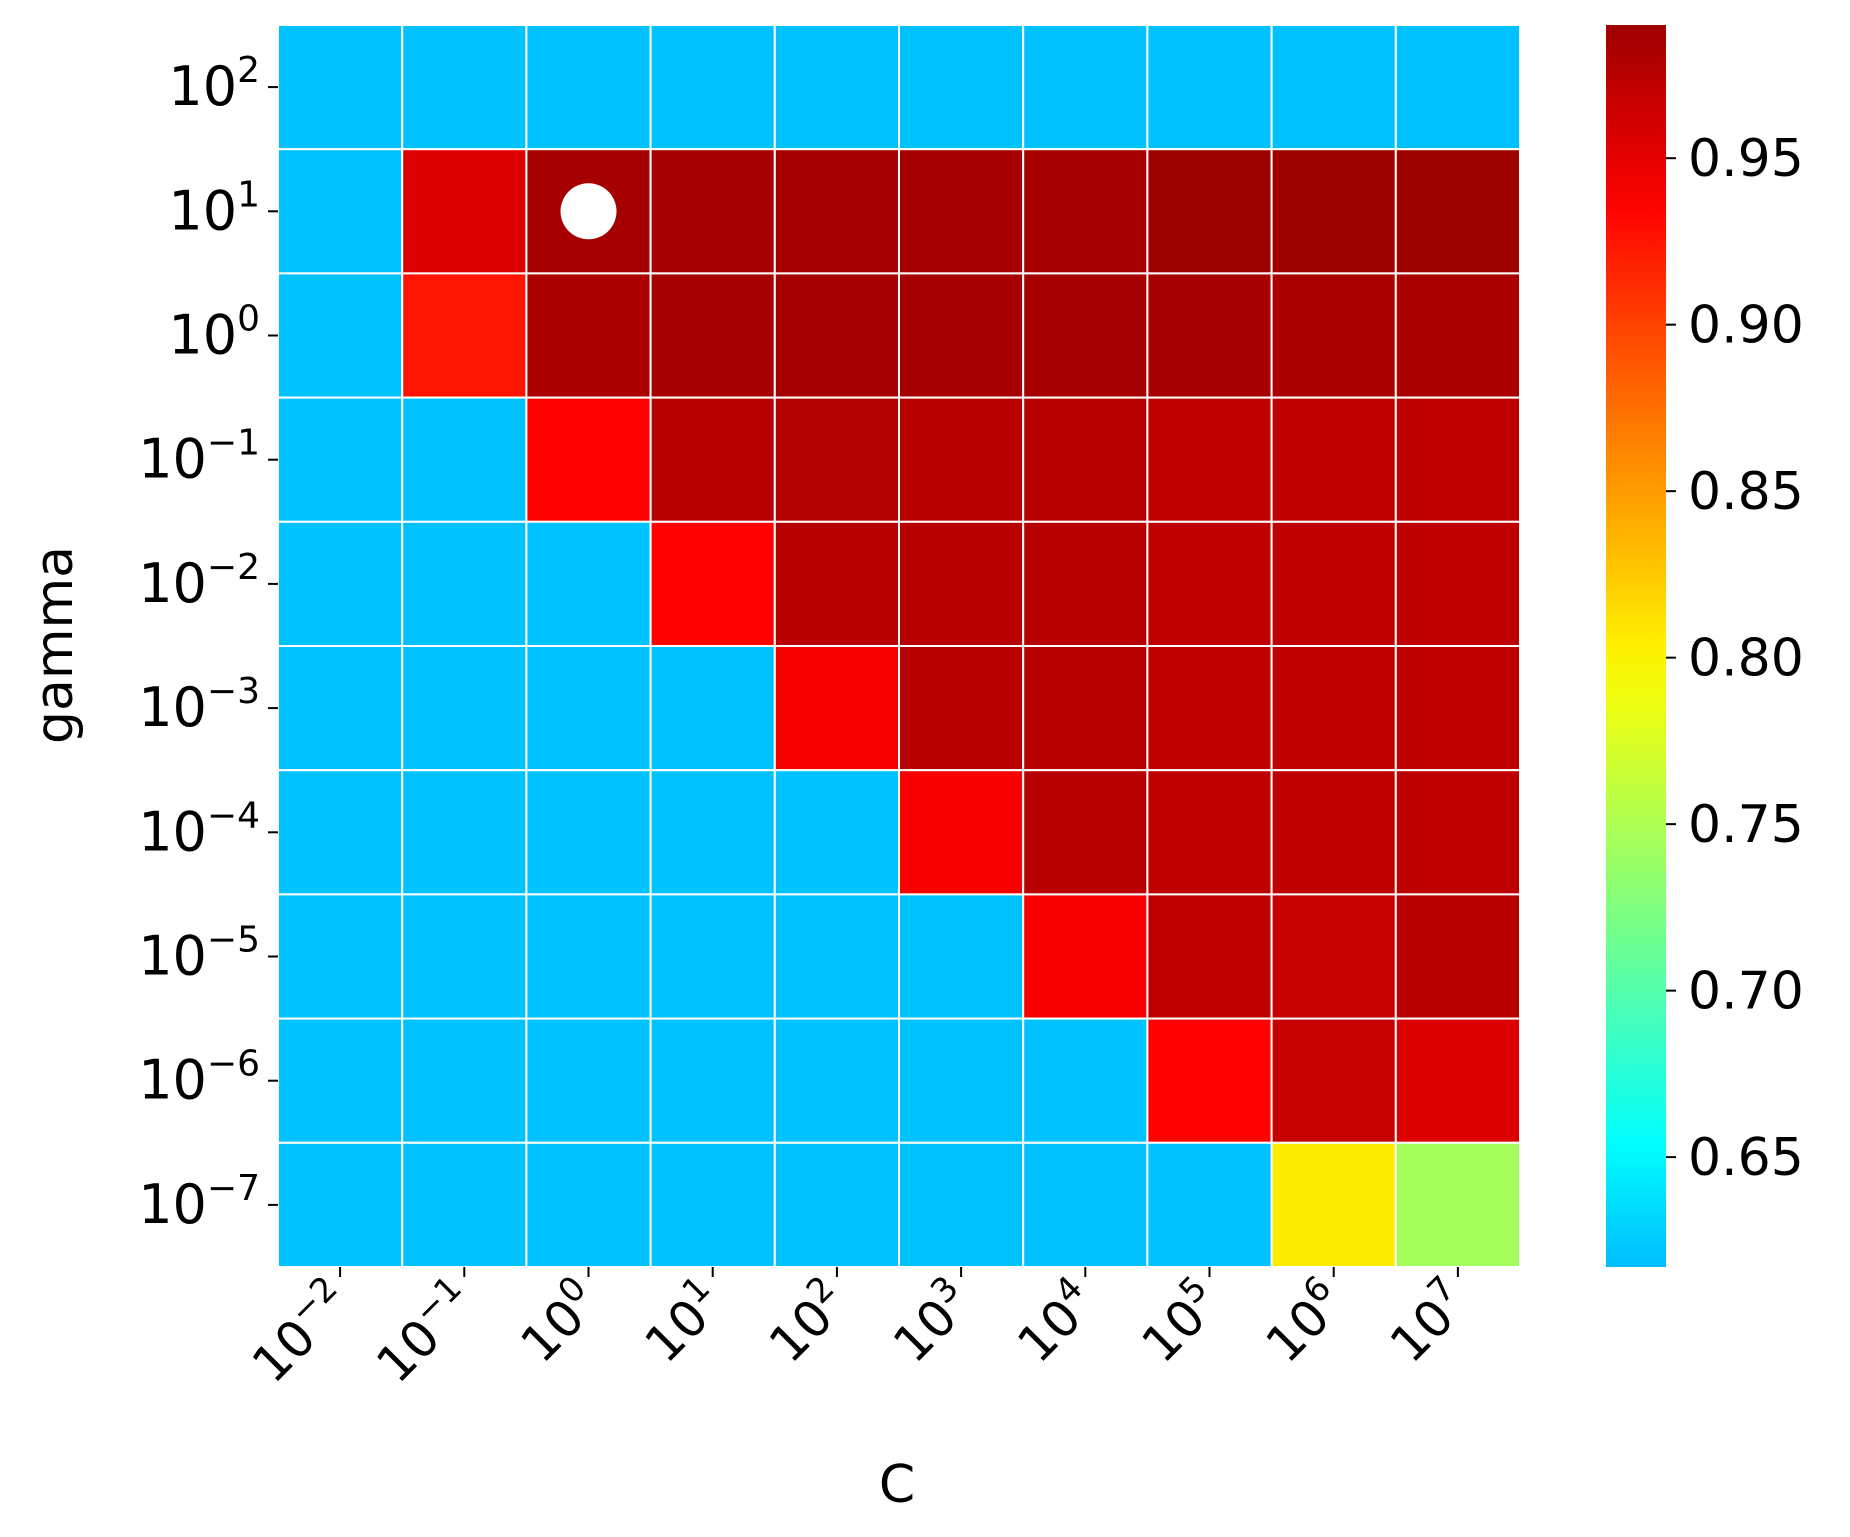 This screenshot has height=1537, width=1850. What do you see at coordinates (214, 84) in the screenshot?
I see `y-tick-label: 10²` at bounding box center [214, 84].